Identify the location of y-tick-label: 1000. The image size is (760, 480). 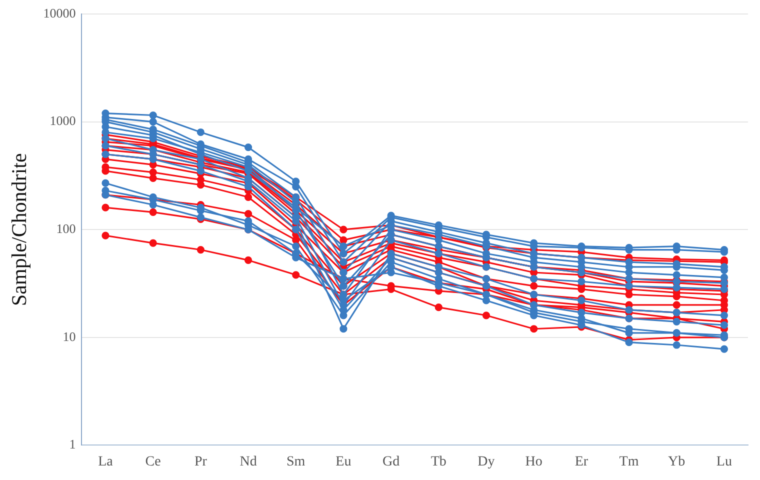
(63, 120).